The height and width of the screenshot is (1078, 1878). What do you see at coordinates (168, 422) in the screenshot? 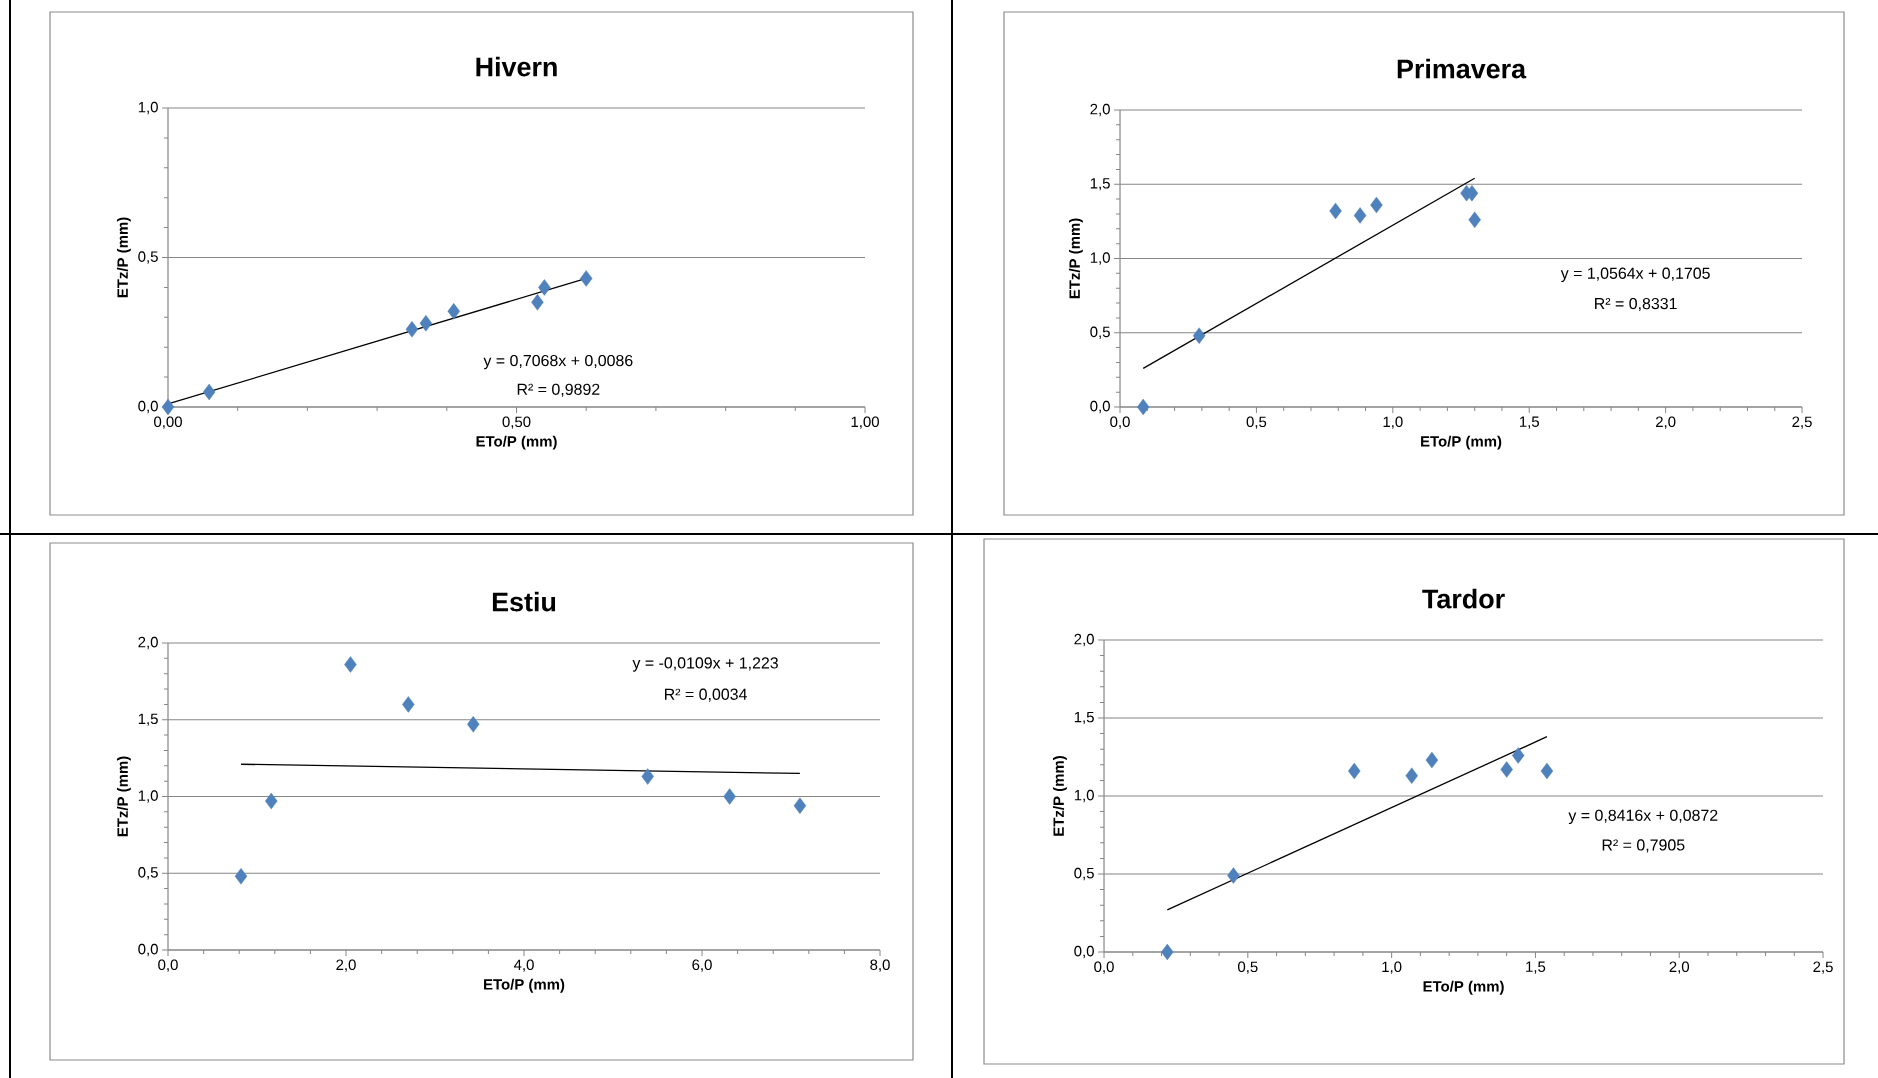
I see `x-tick-label: 0,00` at bounding box center [168, 422].